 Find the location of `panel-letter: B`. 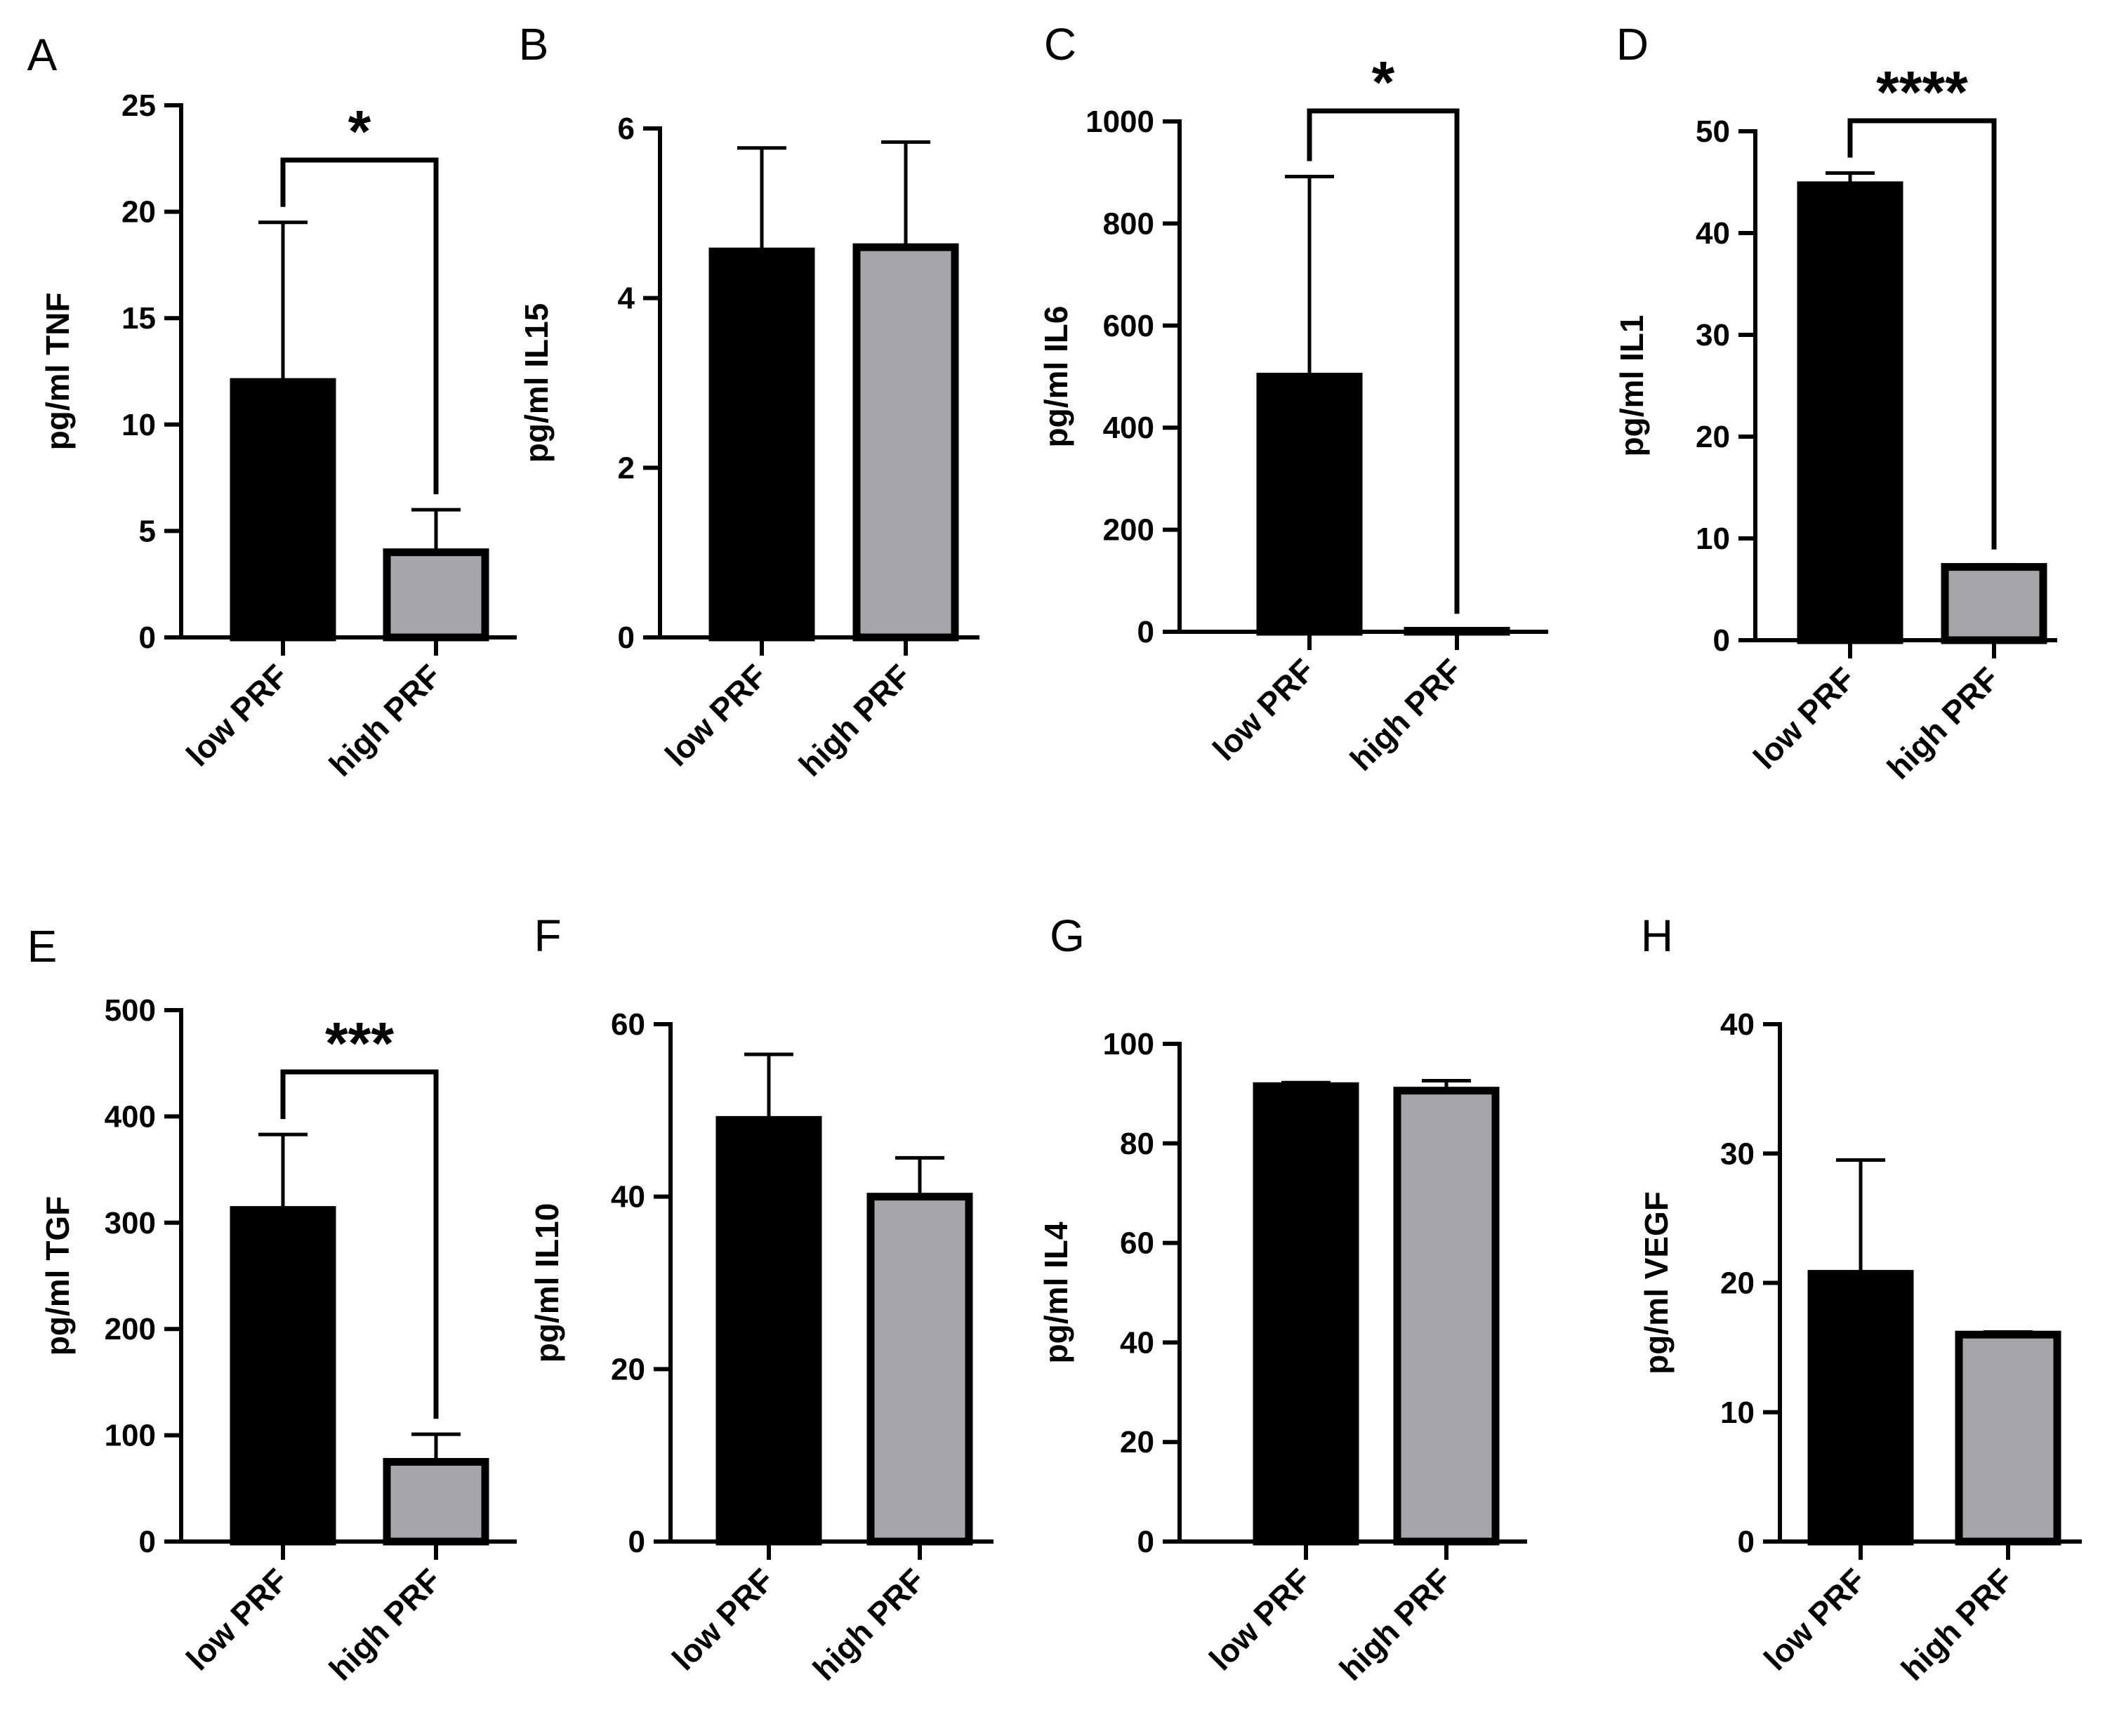

panel-letter: B is located at coordinates (534, 44).